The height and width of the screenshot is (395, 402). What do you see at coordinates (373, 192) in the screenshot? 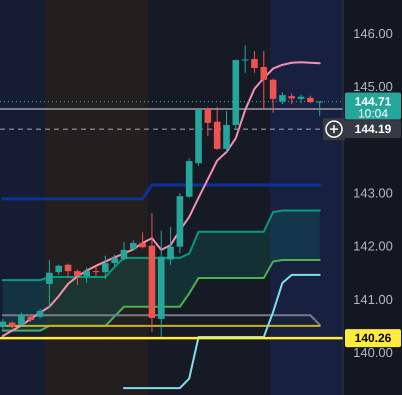
I see `y-tick-label: 143.00` at bounding box center [373, 192].